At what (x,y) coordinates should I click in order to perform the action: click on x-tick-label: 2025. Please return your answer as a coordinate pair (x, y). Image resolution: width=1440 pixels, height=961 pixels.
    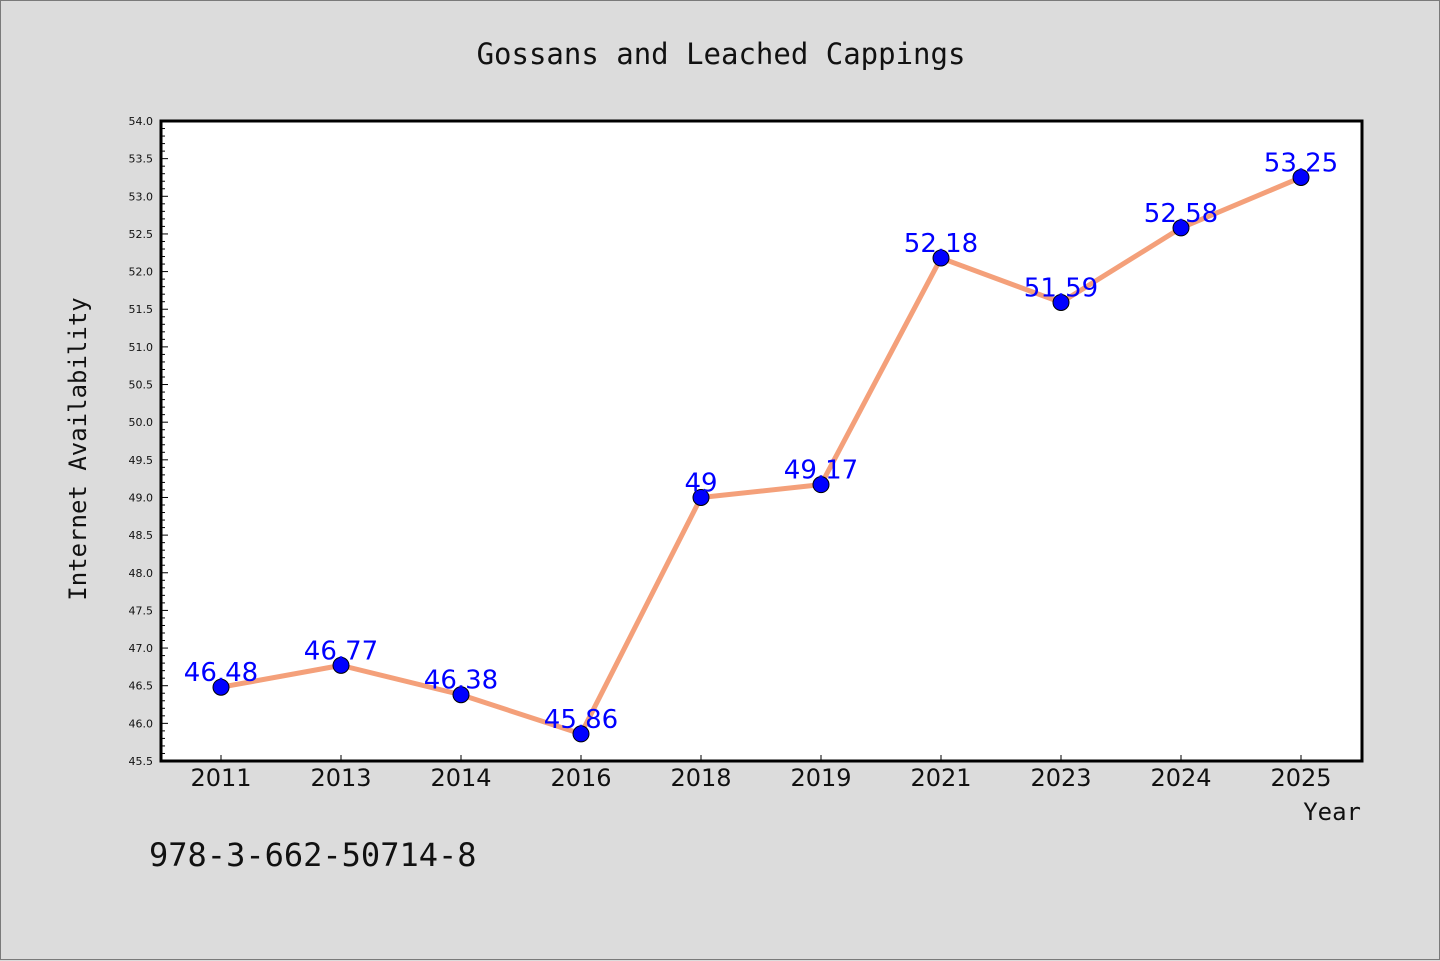
    Looking at the image, I should click on (1300, 778).